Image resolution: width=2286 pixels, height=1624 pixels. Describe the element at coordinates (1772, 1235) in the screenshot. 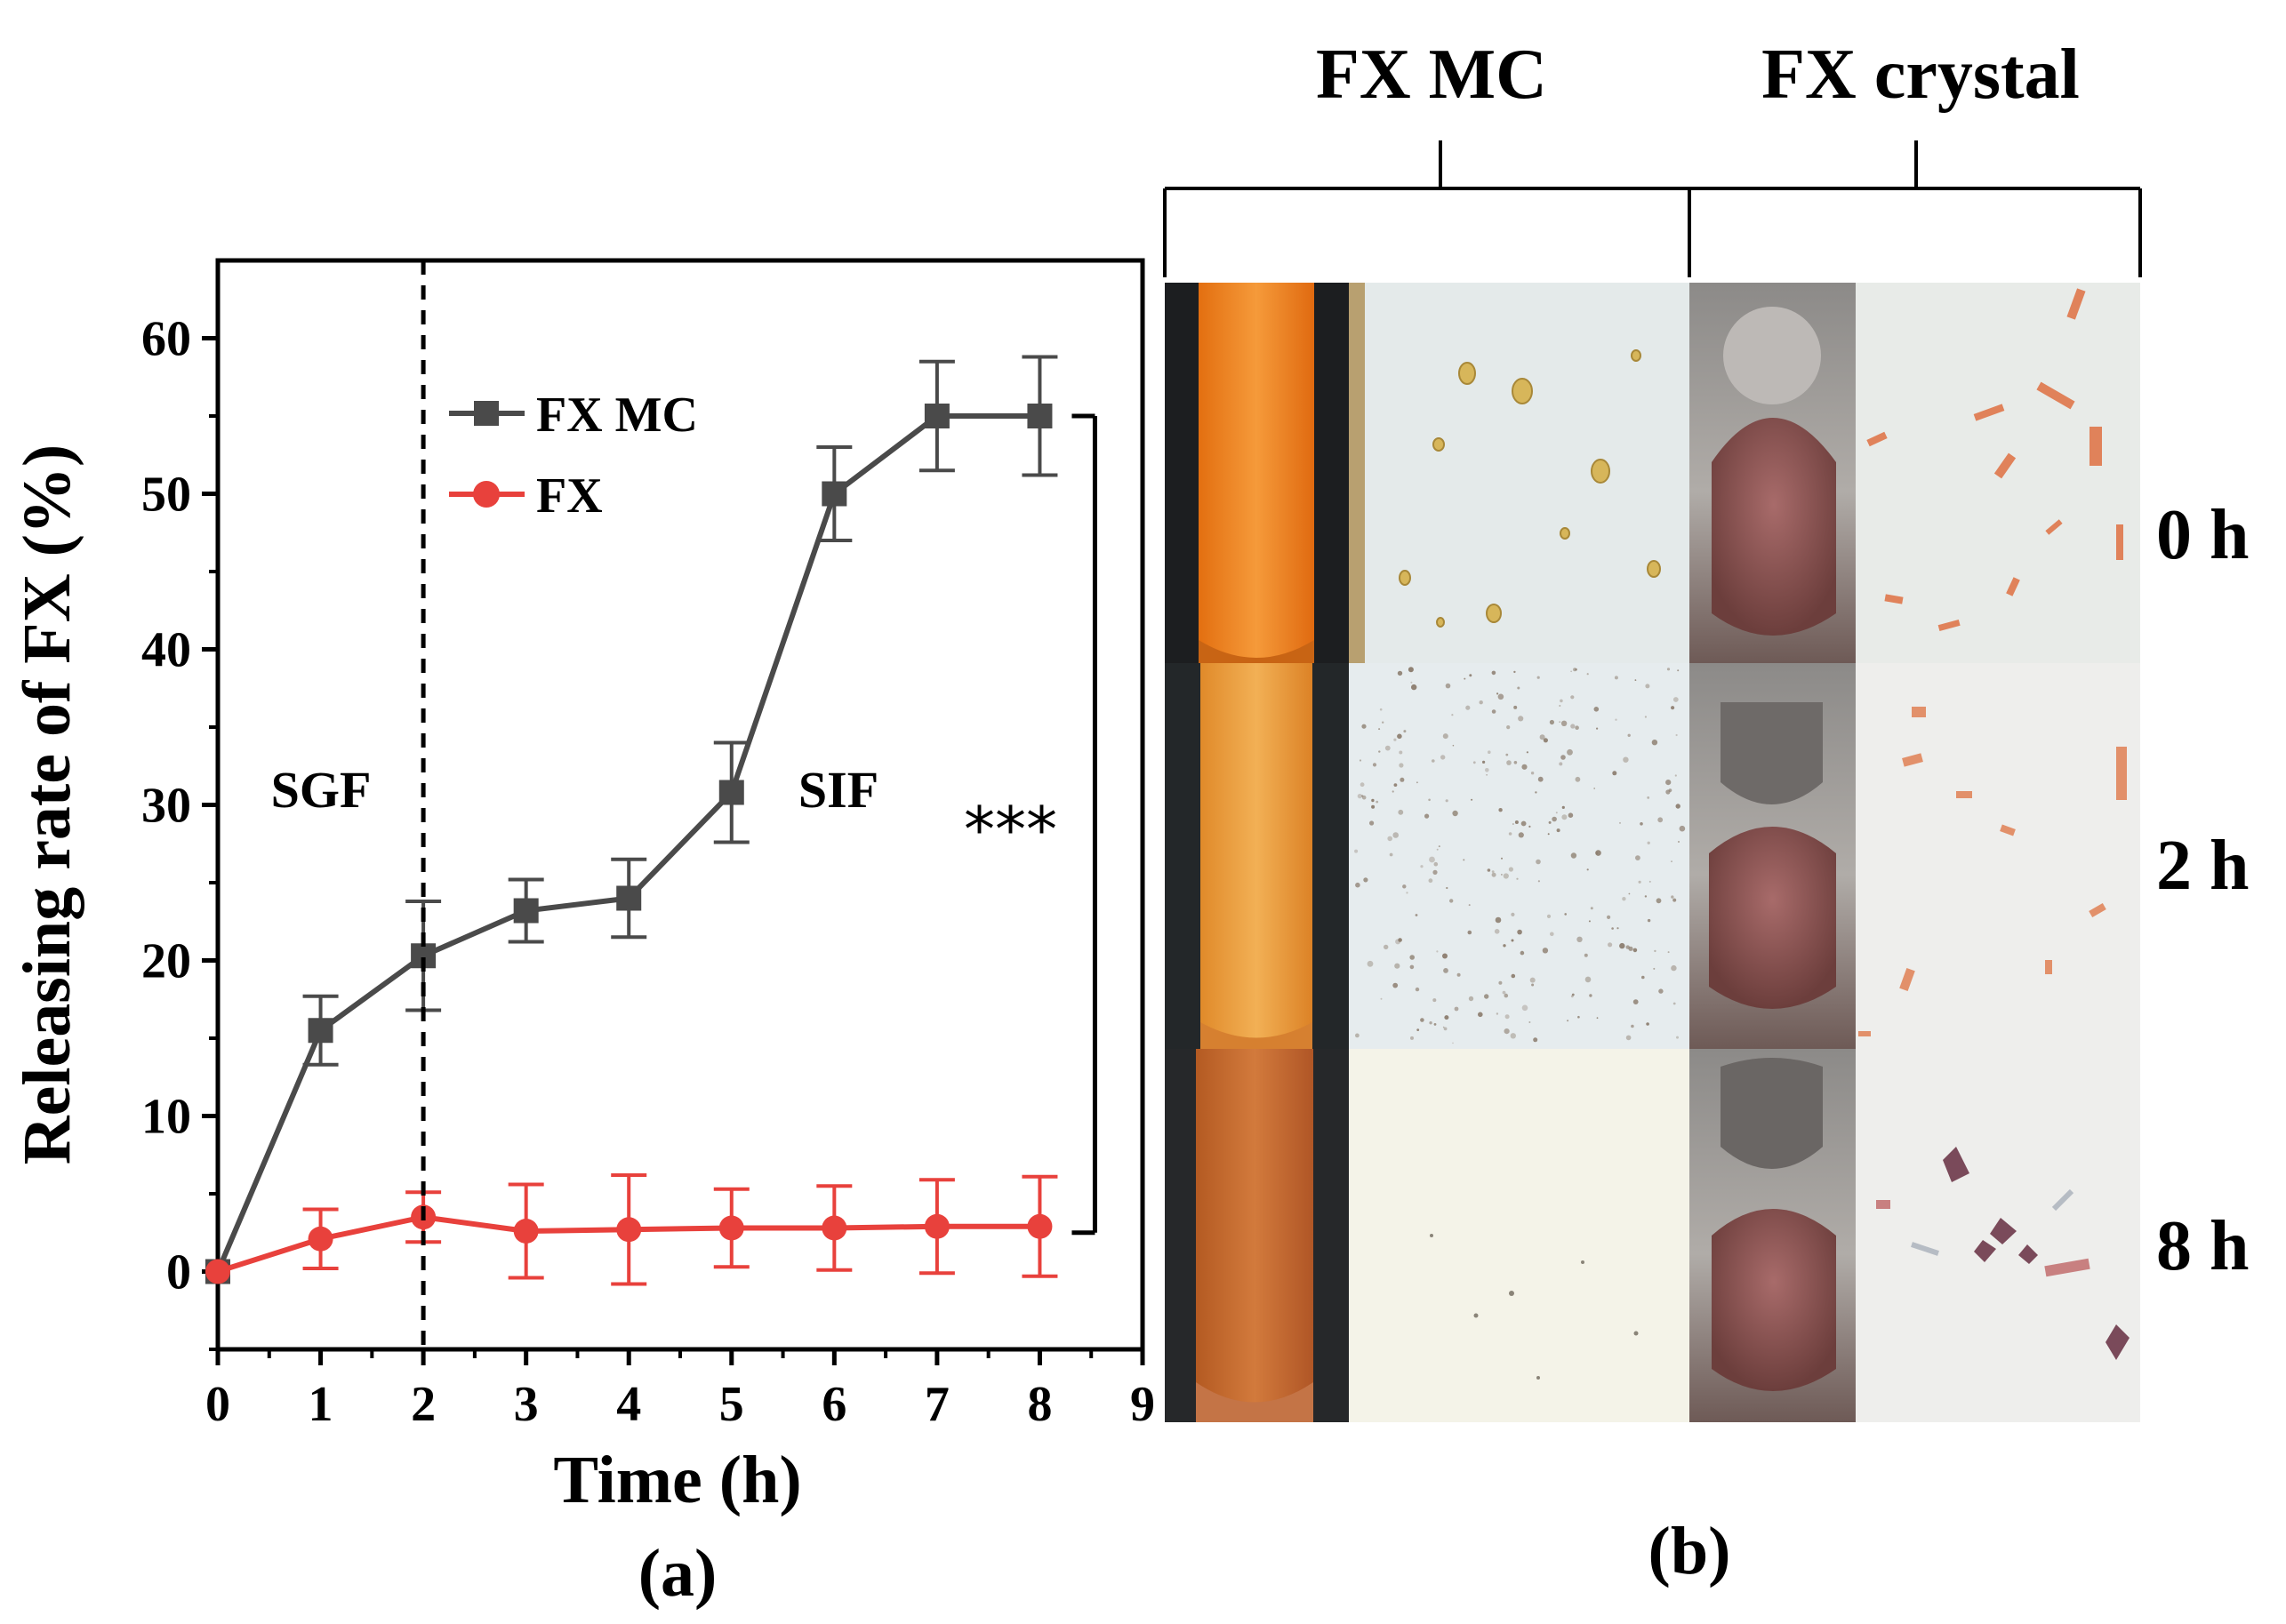

I see `tube-photo-fx-crystal-8h` at that location.